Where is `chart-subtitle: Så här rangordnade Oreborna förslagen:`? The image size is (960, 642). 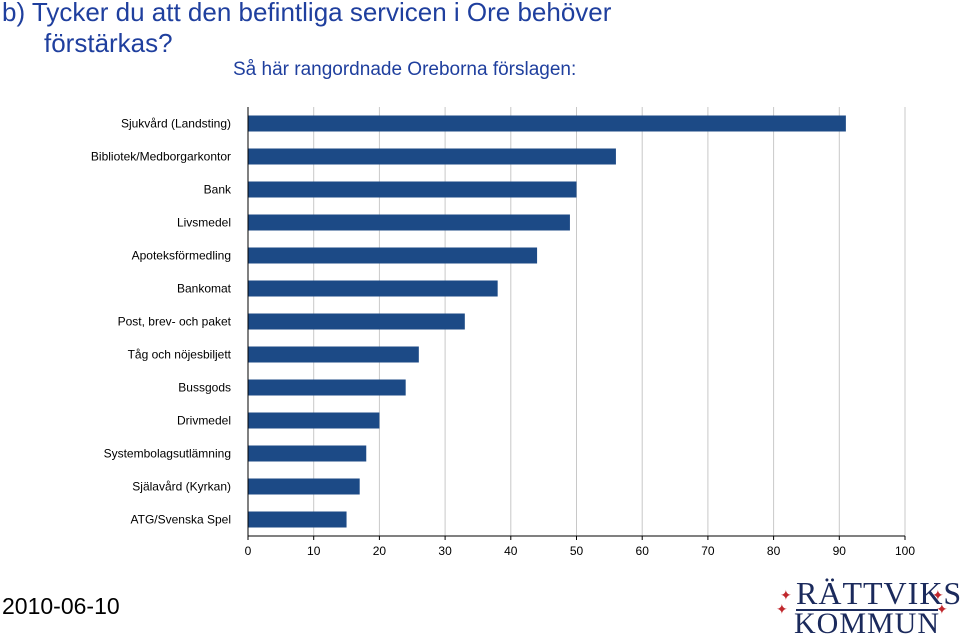 chart-subtitle: Så här rangordnade Oreborna förslagen: is located at coordinates (405, 69).